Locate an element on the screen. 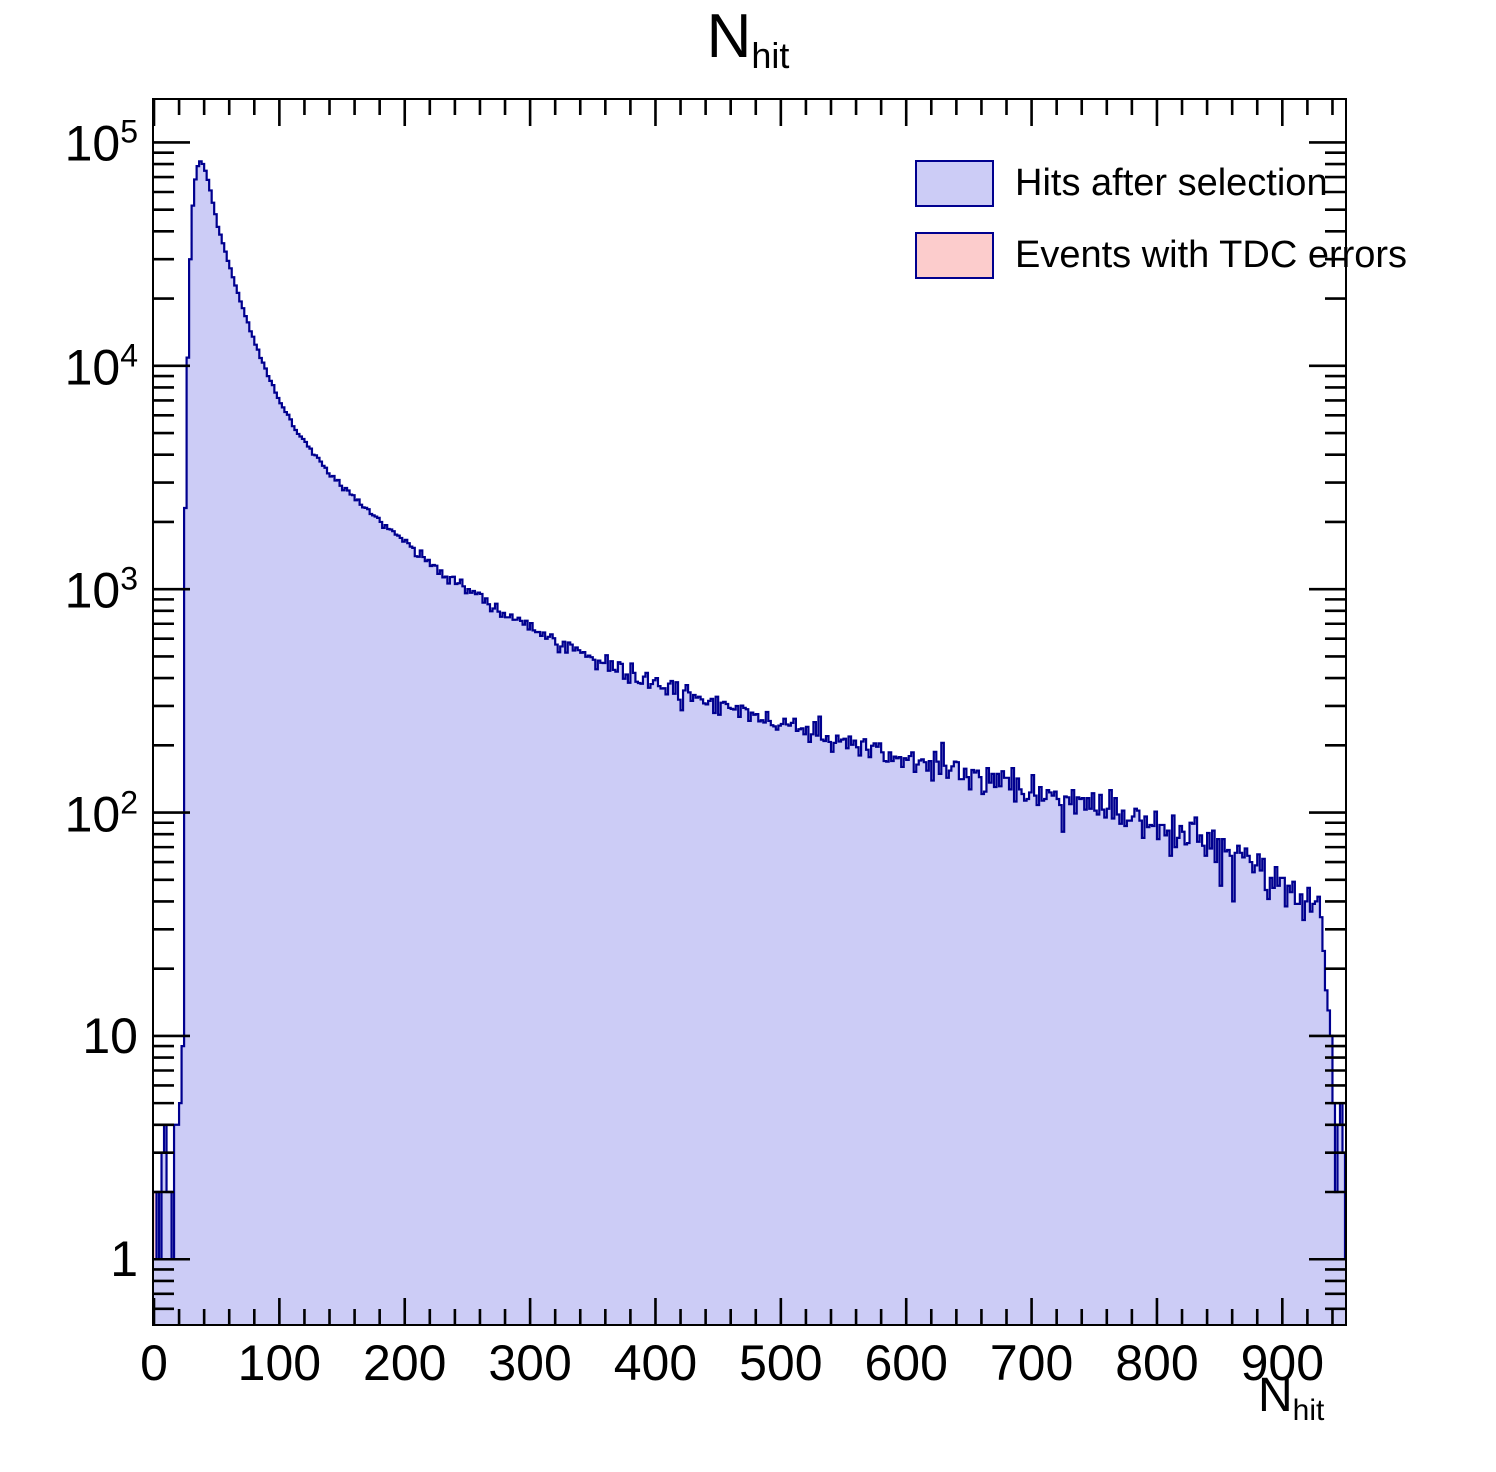 The height and width of the screenshot is (1472, 1496). legend-swatch-events-with-tdc-errors is located at coordinates (954, 255).